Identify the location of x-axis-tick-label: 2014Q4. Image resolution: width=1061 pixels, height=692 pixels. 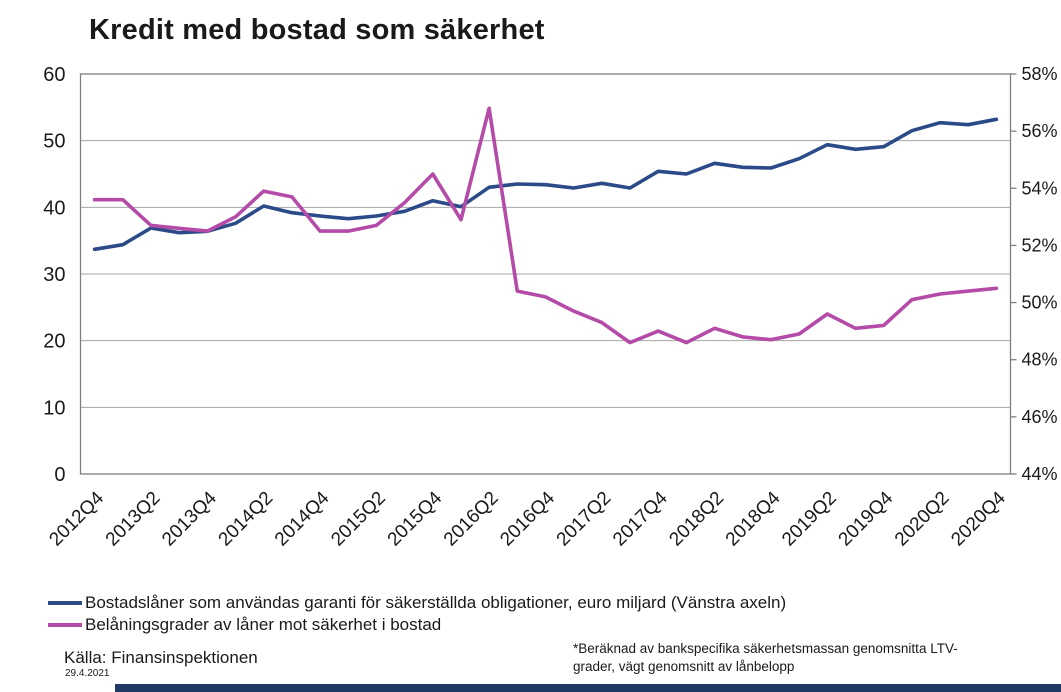
(302, 518).